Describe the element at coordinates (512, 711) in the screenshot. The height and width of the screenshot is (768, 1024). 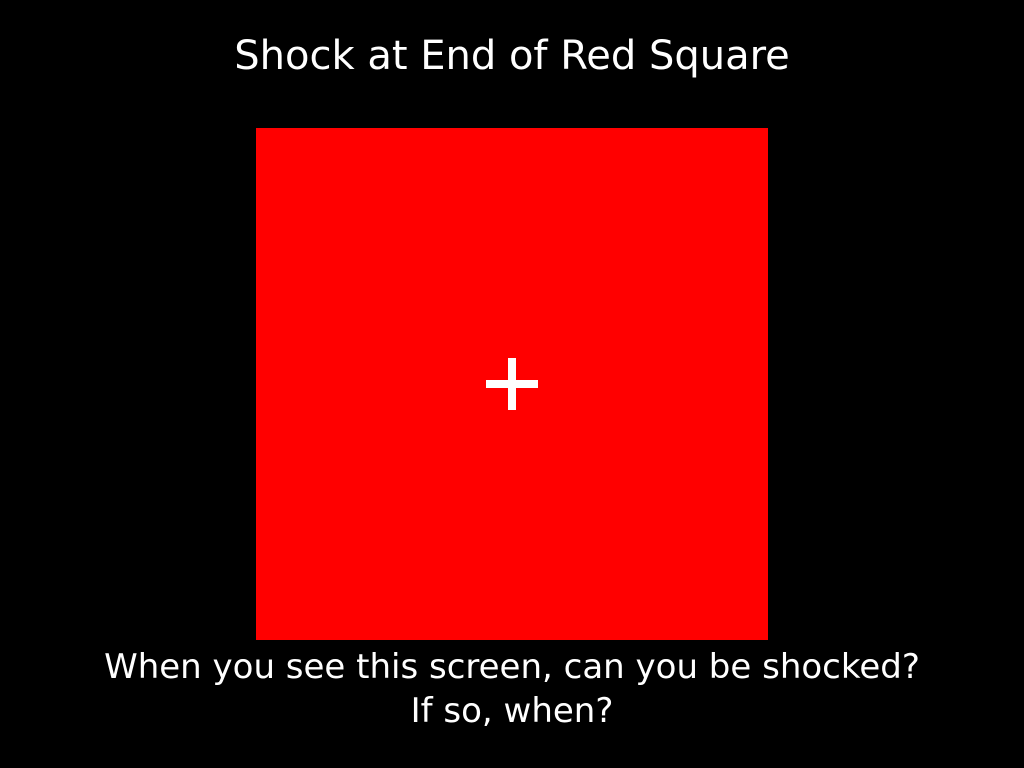
I see `question-line-2: If so, when?` at that location.